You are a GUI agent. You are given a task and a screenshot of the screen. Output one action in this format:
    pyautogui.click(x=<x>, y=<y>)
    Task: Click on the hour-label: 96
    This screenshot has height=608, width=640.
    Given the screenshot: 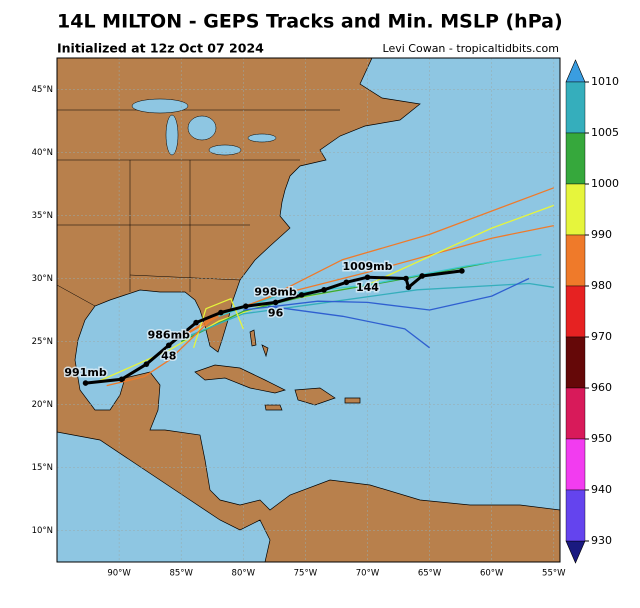 What is the action you would take?
    pyautogui.click(x=276, y=312)
    